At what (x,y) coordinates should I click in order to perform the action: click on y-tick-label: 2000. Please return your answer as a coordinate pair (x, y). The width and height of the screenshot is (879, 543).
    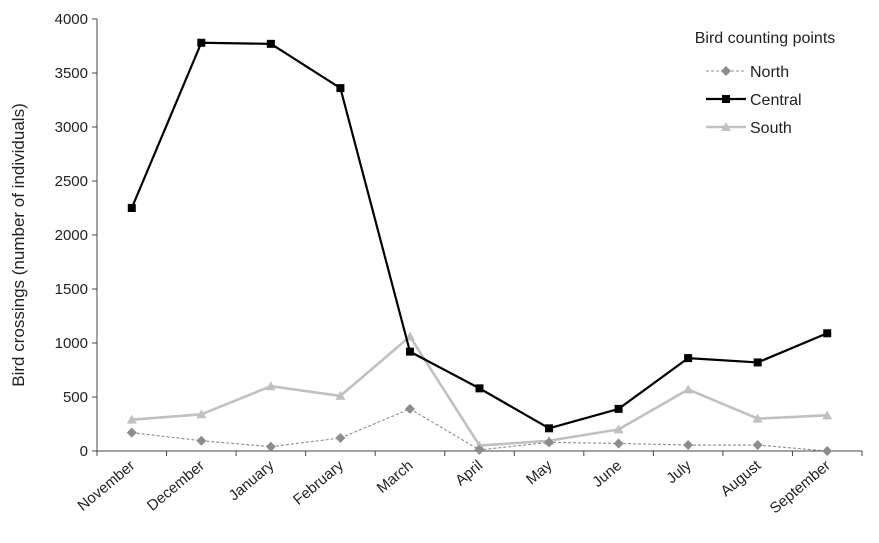
    Looking at the image, I should click on (71, 235).